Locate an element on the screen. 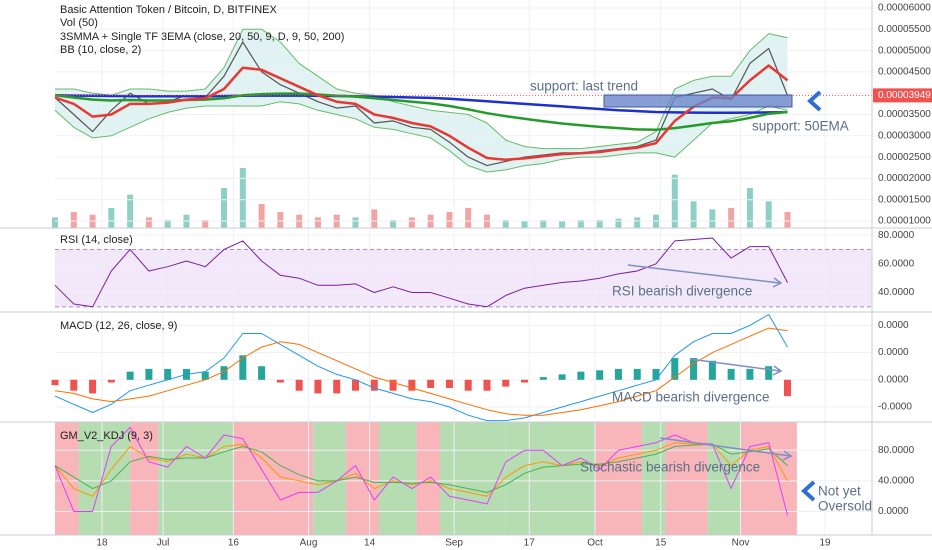  y-tick-label: 0.00001000 is located at coordinates (904, 221).